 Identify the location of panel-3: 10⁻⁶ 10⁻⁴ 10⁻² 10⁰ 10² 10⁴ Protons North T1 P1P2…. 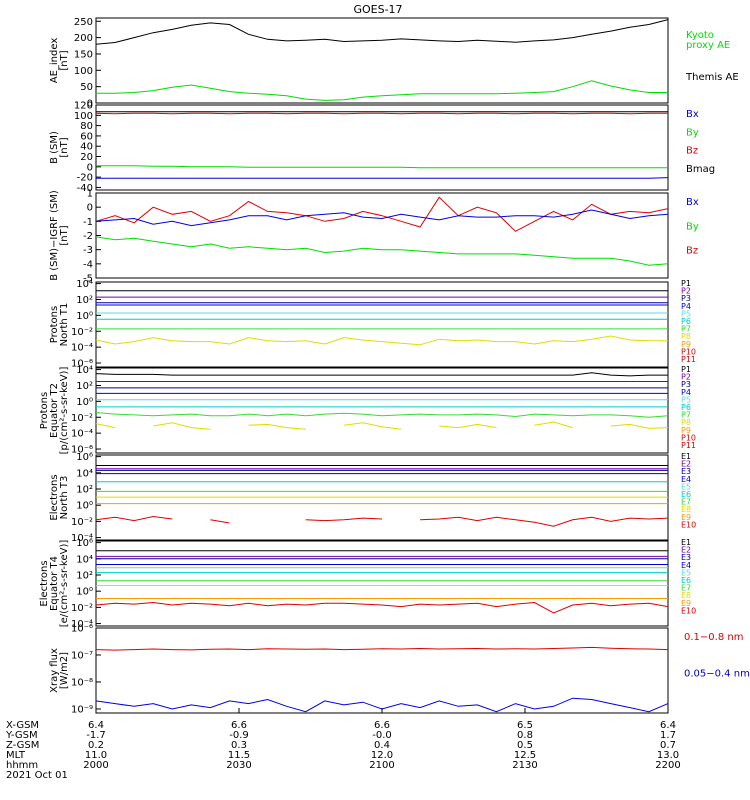
(372, 324).